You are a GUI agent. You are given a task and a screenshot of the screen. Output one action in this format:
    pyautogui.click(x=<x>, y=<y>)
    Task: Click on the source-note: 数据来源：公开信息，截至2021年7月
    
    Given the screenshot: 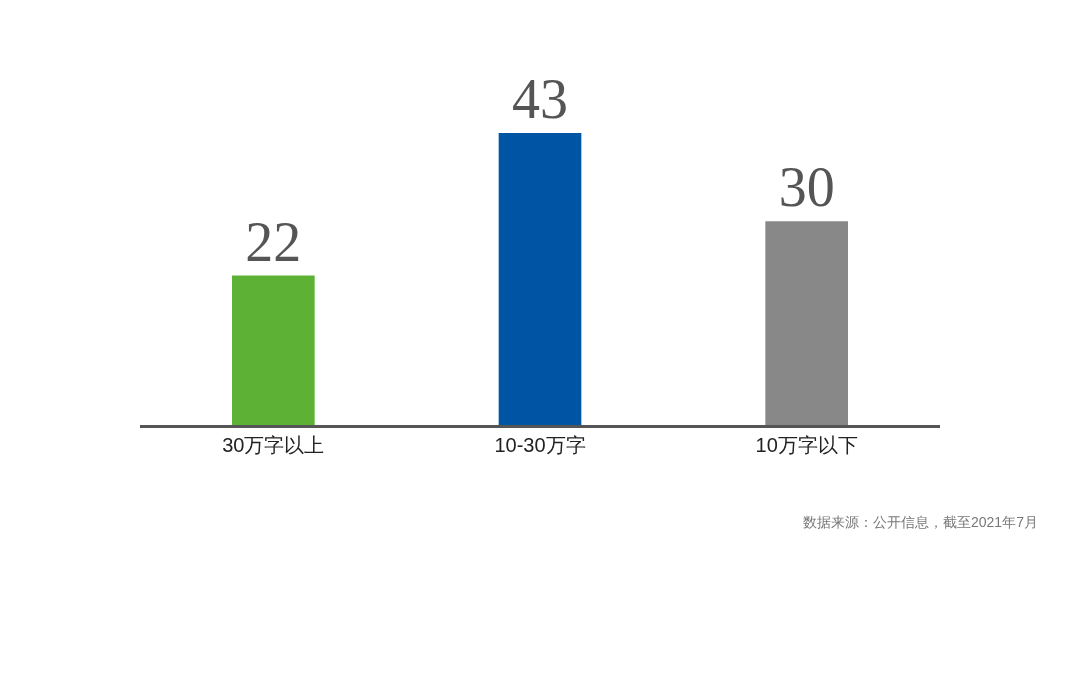 What is the action you would take?
    pyautogui.click(x=920, y=522)
    